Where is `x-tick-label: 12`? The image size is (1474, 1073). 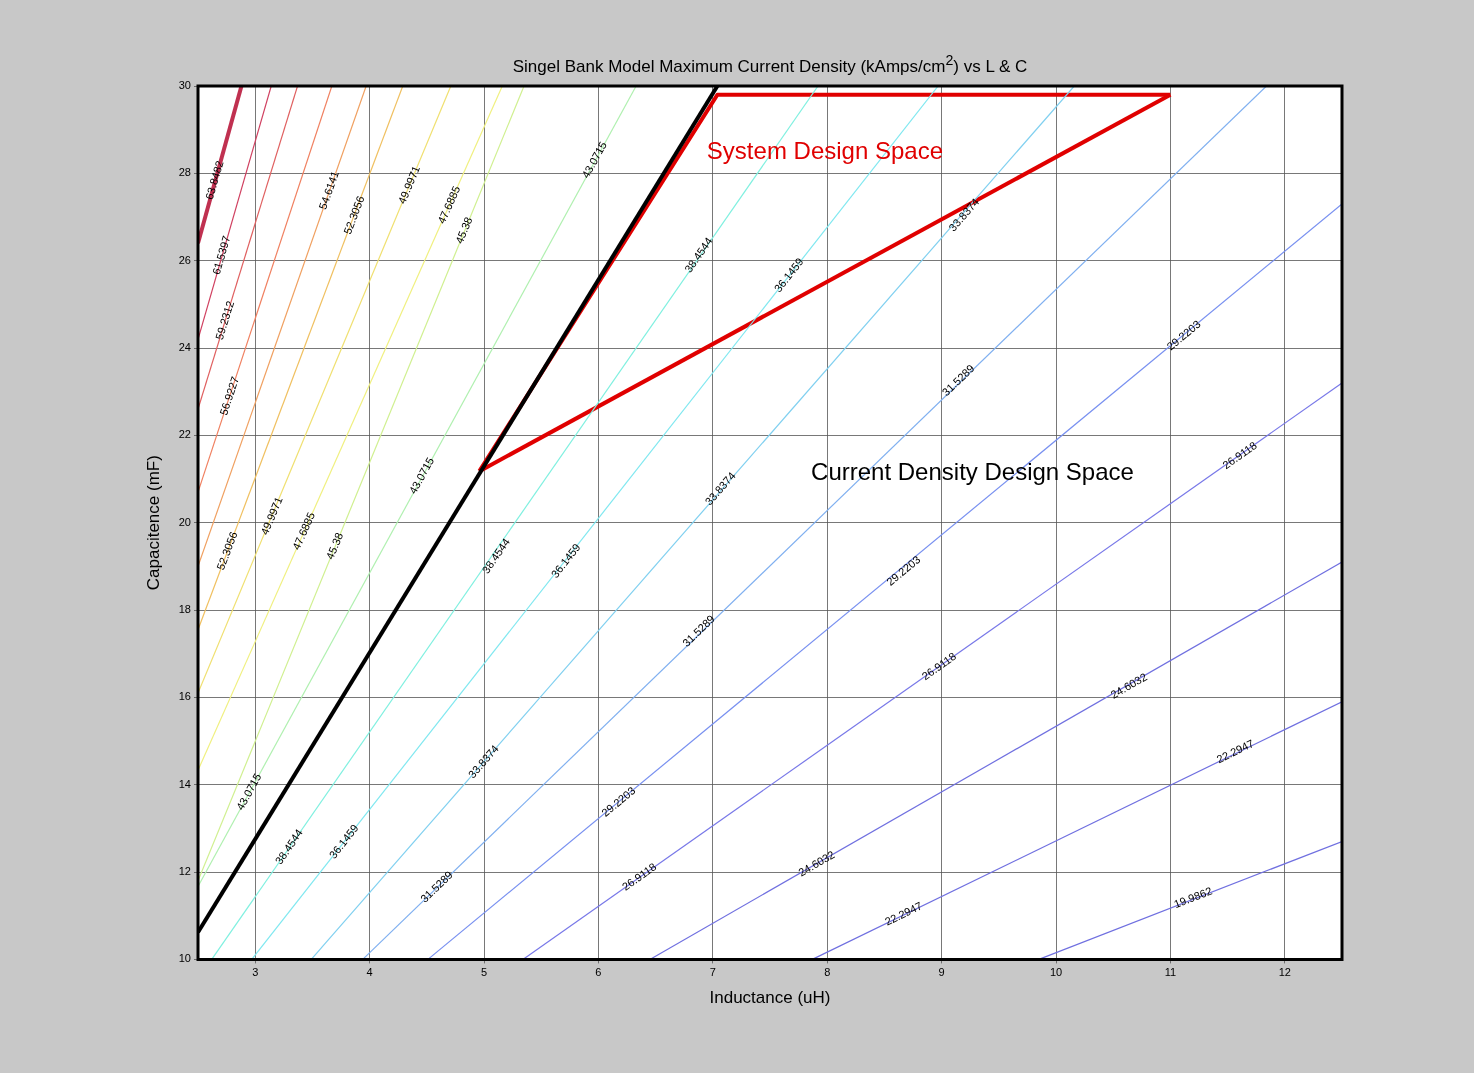 x-tick-label: 12 is located at coordinates (1284, 972).